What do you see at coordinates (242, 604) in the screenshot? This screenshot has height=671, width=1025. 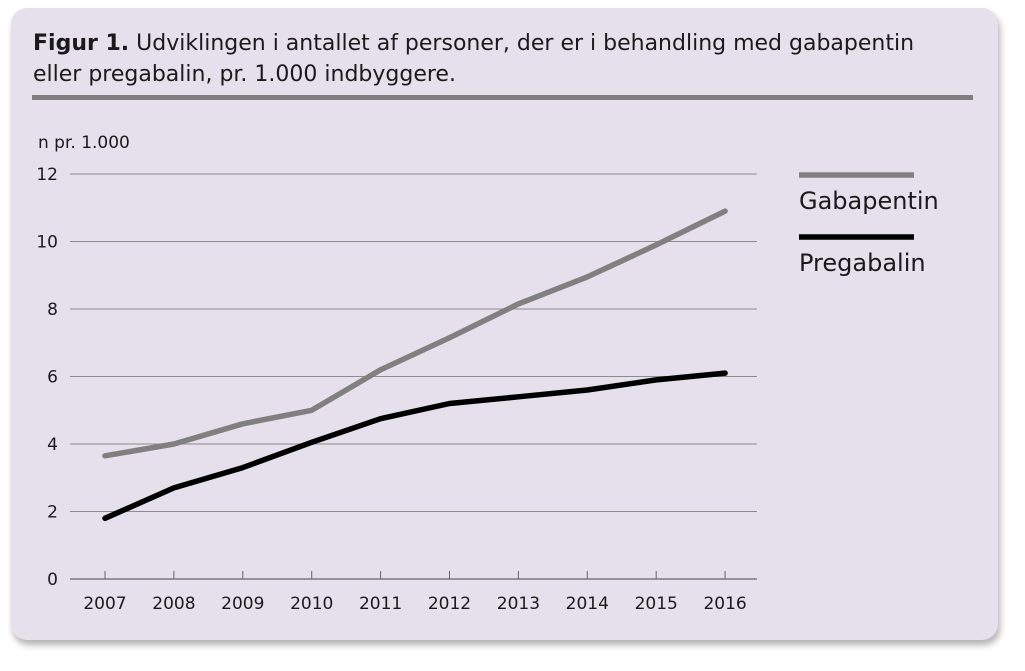 I see `x-tick-label: 2009` at bounding box center [242, 604].